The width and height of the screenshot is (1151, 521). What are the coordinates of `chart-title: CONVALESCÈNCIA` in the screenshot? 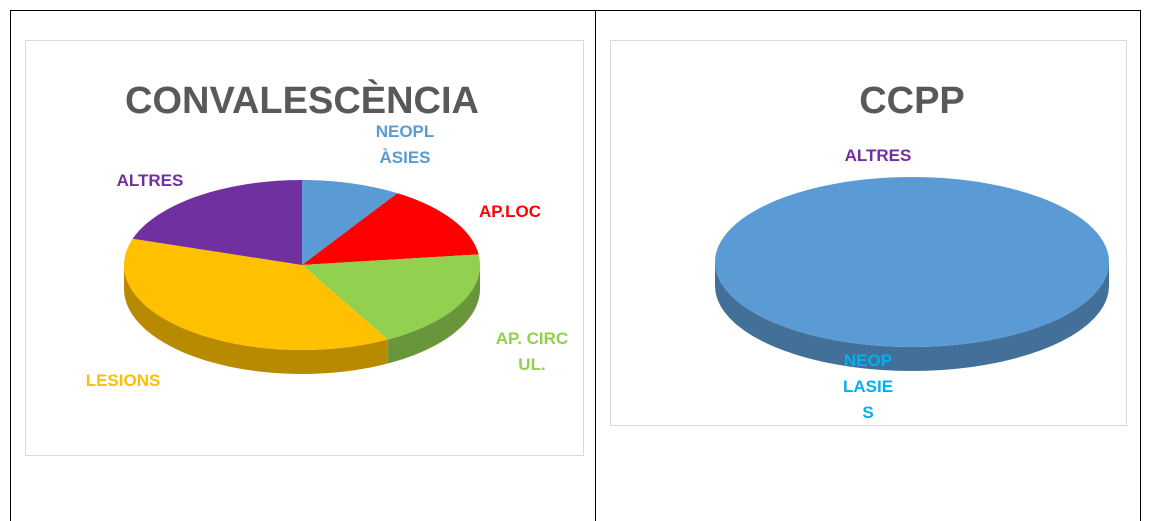 It's located at (302, 100).